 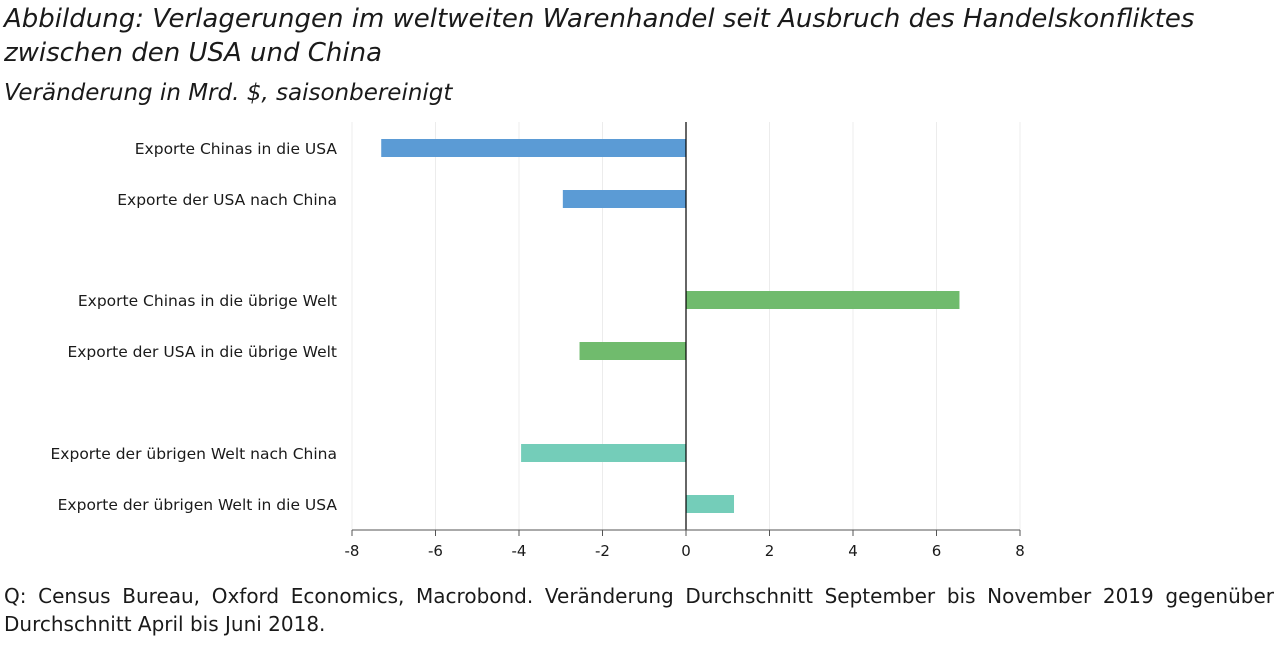 What do you see at coordinates (228, 93) in the screenshot?
I see `chart-subtitle: Veränderung in Mrd. $, saisonbereinigt` at bounding box center [228, 93].